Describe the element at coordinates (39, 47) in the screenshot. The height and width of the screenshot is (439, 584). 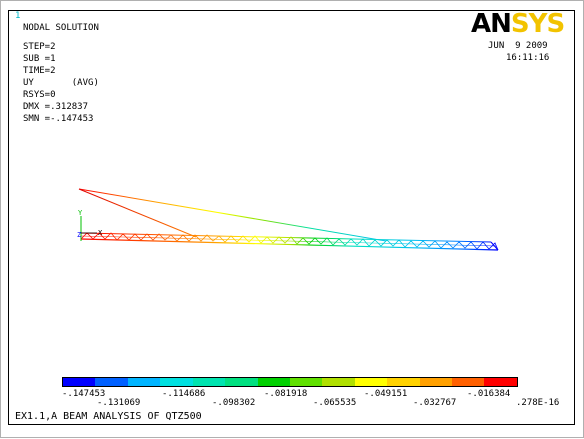
I see `info-step: STEP=2` at that location.